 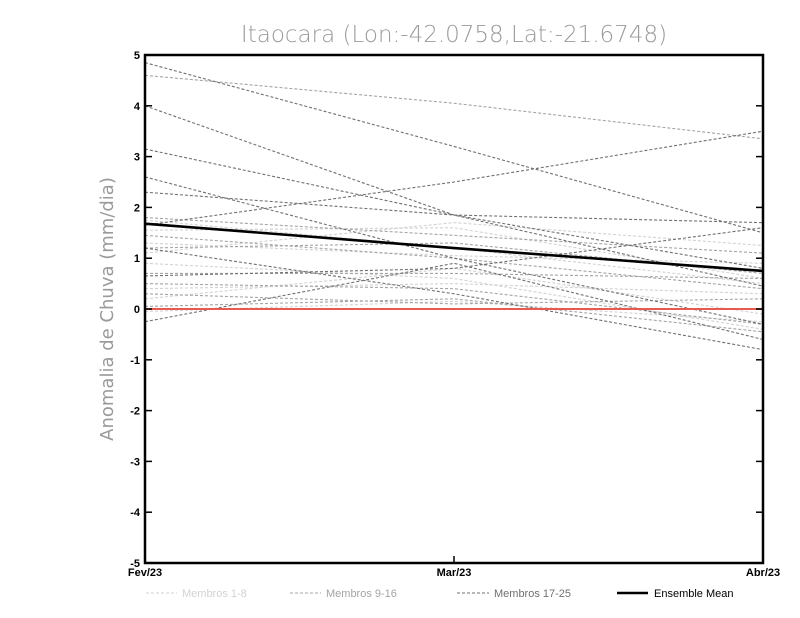 I want to click on y-tick-label: 0, so click(x=137, y=310).